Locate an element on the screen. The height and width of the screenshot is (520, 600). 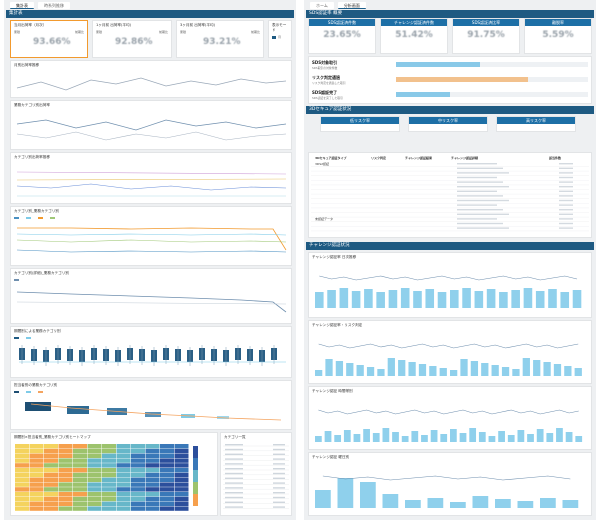
table-row-label: 未認証データ is located at coordinates (324, 218).